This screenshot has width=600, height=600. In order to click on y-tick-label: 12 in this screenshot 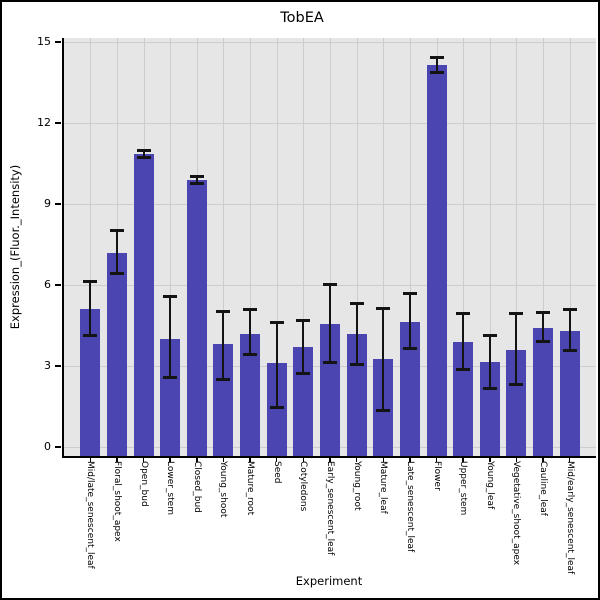, I will do `click(44, 123)`.